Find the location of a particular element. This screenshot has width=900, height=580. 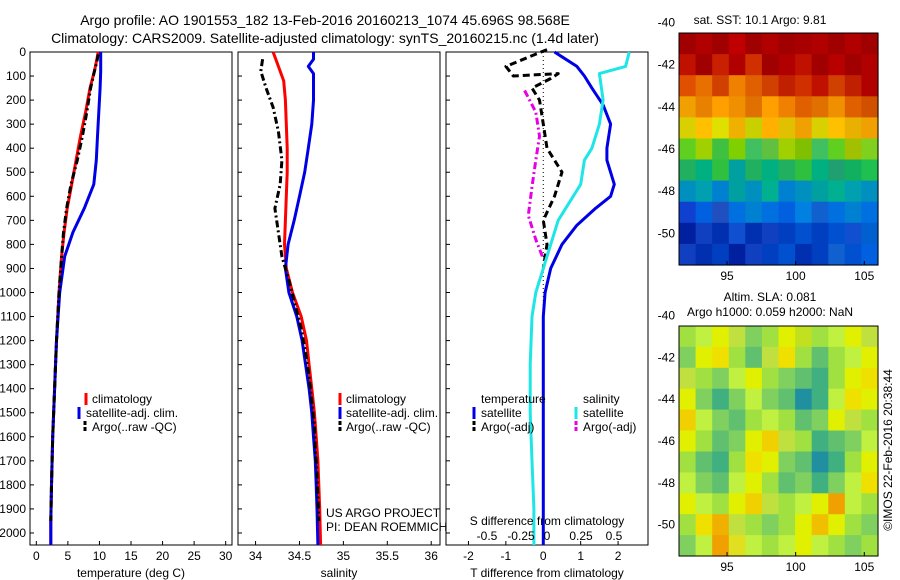

map-y-tick-label: -42 is located at coordinates (667, 357).